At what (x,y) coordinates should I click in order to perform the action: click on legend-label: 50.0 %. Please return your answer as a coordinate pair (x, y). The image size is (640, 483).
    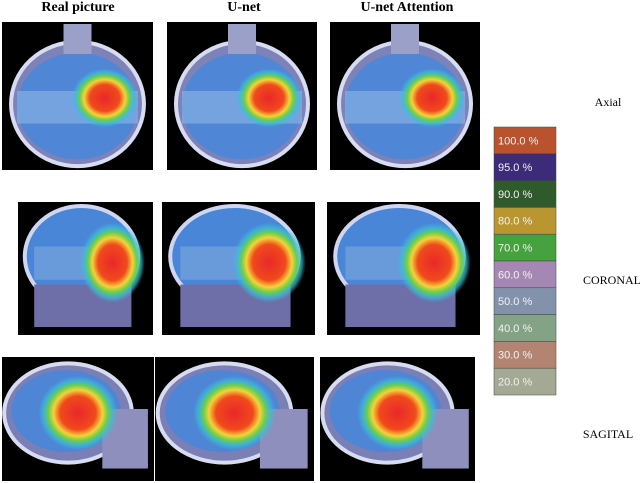
    Looking at the image, I should click on (515, 302).